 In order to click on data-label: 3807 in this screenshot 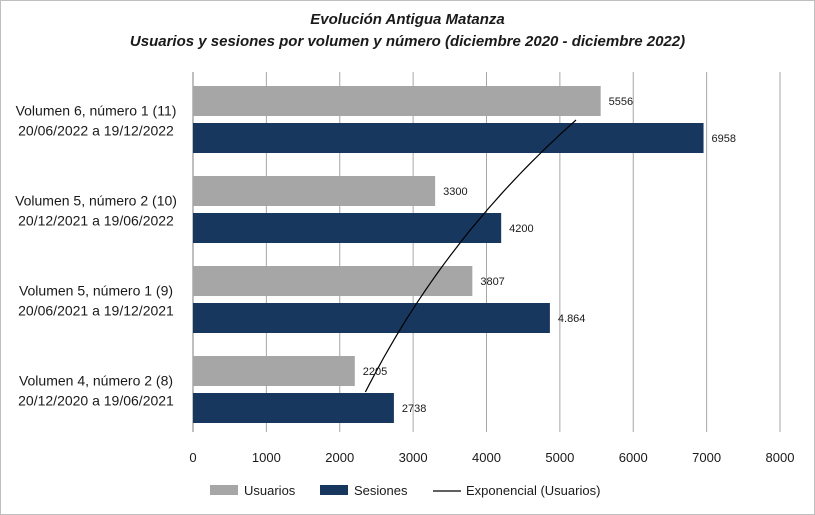, I will do `click(492, 282)`.